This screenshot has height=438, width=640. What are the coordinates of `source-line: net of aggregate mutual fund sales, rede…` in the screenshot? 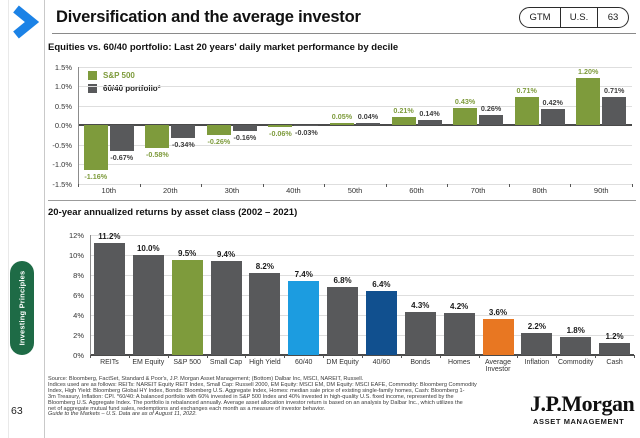 It's located at (187, 408).